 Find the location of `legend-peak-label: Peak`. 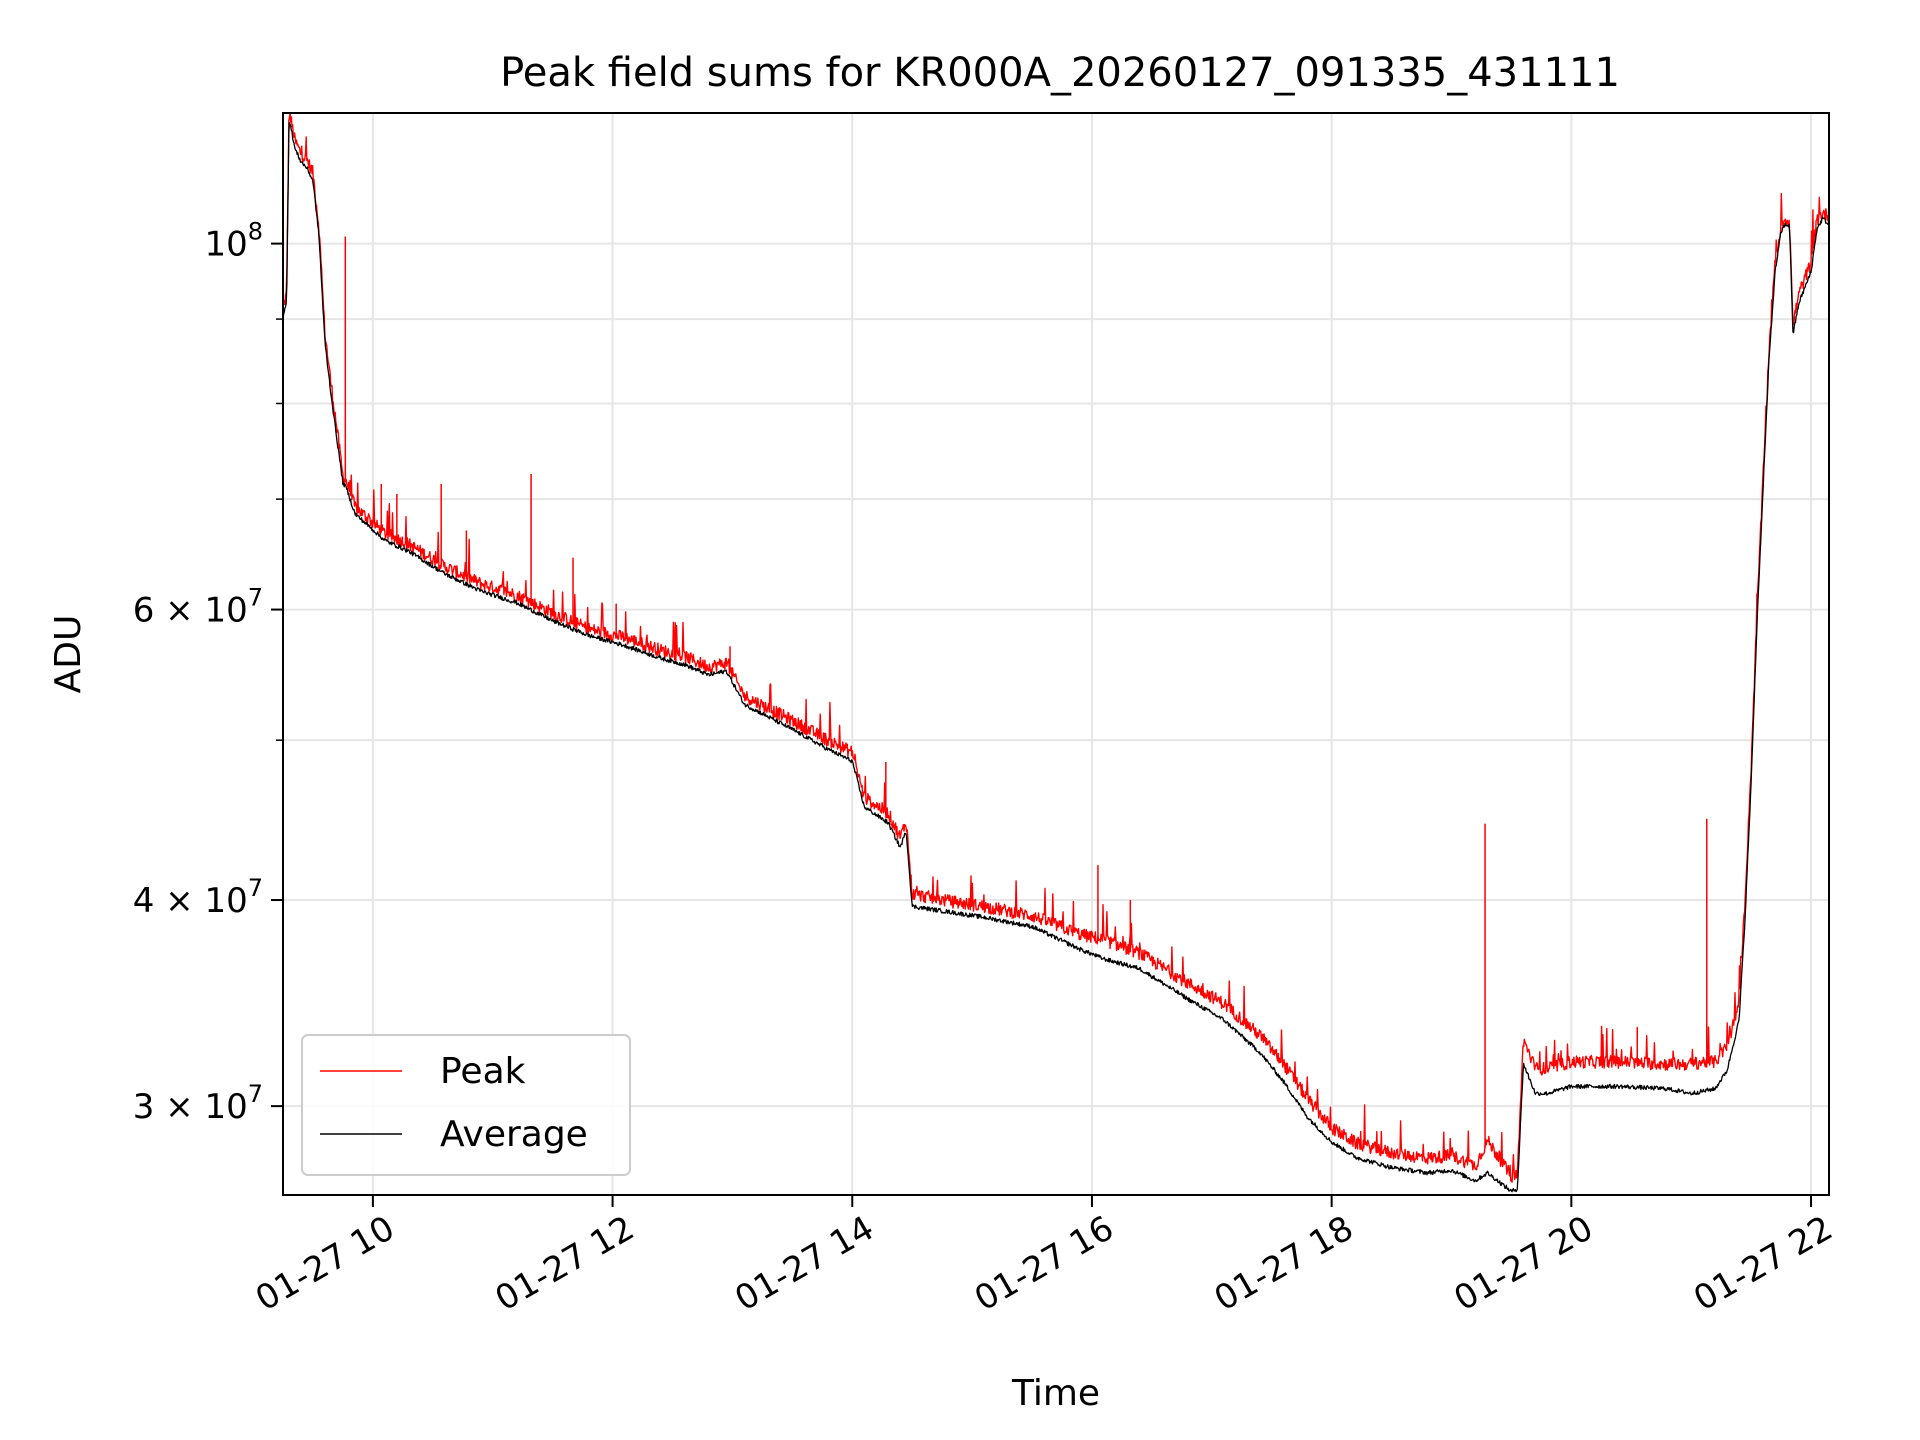

legend-peak-label: Peak is located at coordinates (483, 1071).